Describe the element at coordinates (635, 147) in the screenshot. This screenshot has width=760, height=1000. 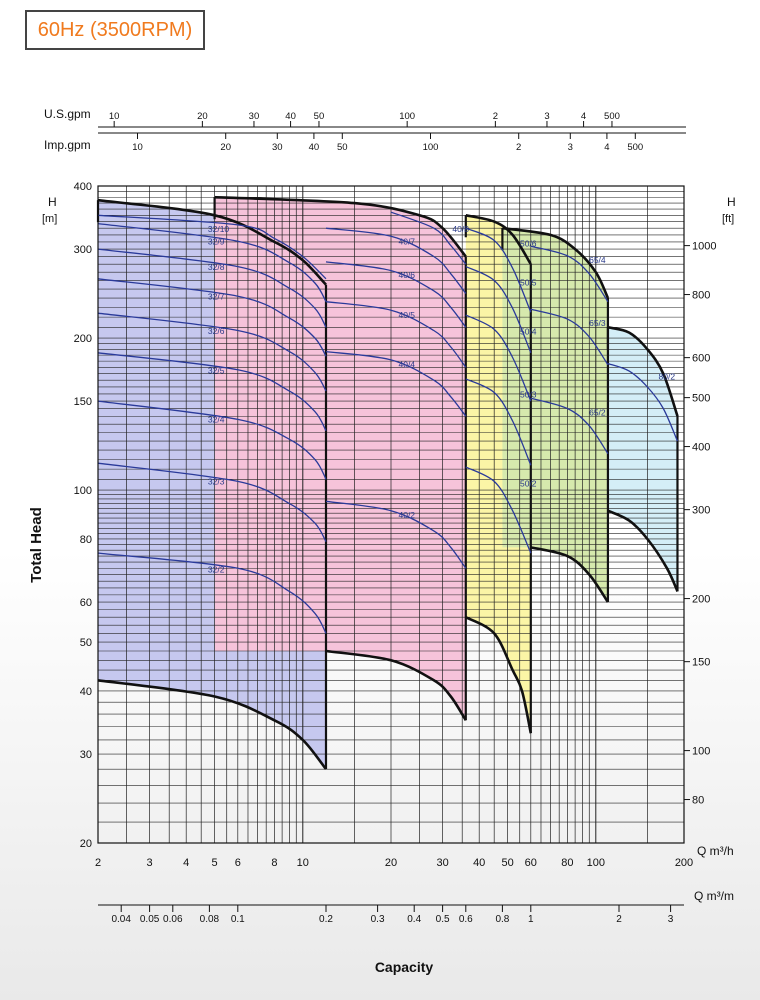
I see `impgpm-tick-label: 500` at that location.